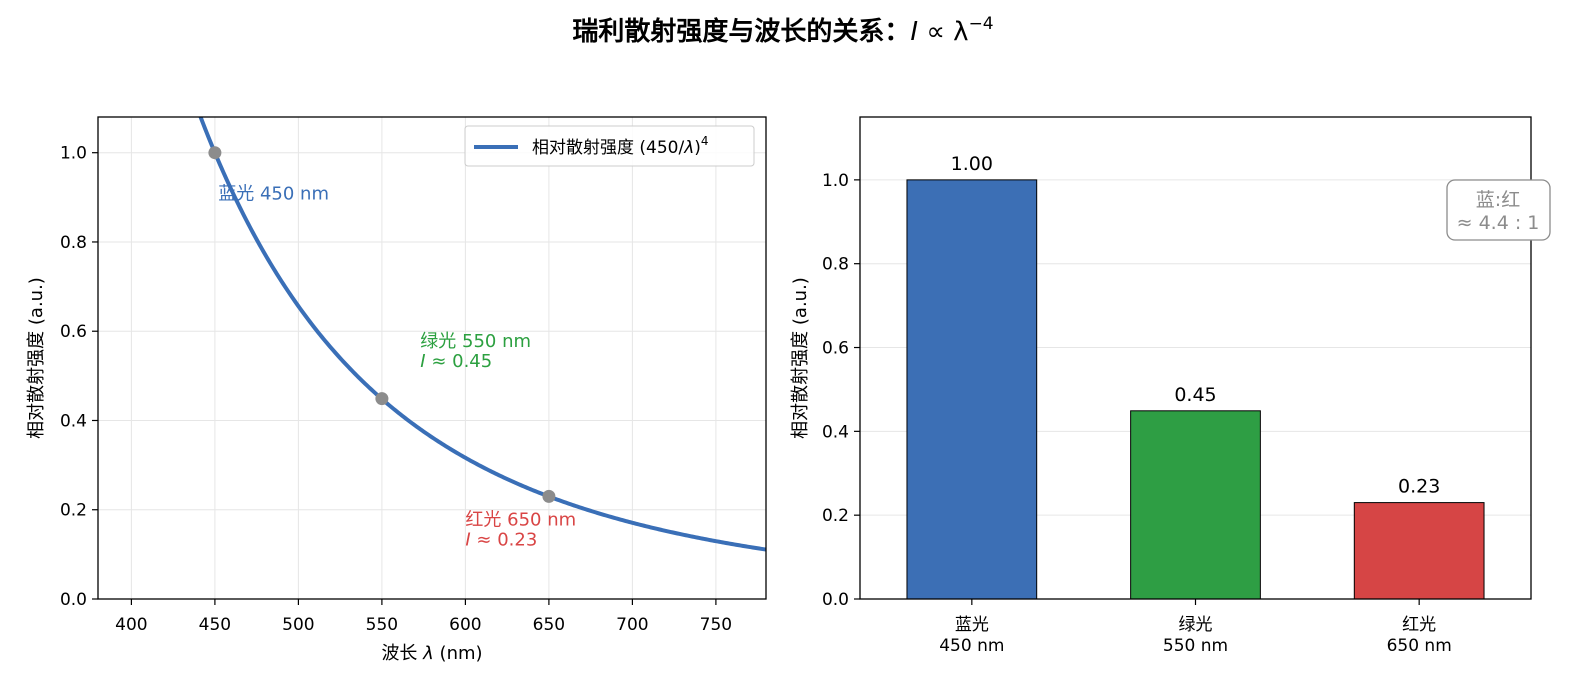  What do you see at coordinates (131, 625) in the screenshot?
I see `x-tick-label: 400` at bounding box center [131, 625].